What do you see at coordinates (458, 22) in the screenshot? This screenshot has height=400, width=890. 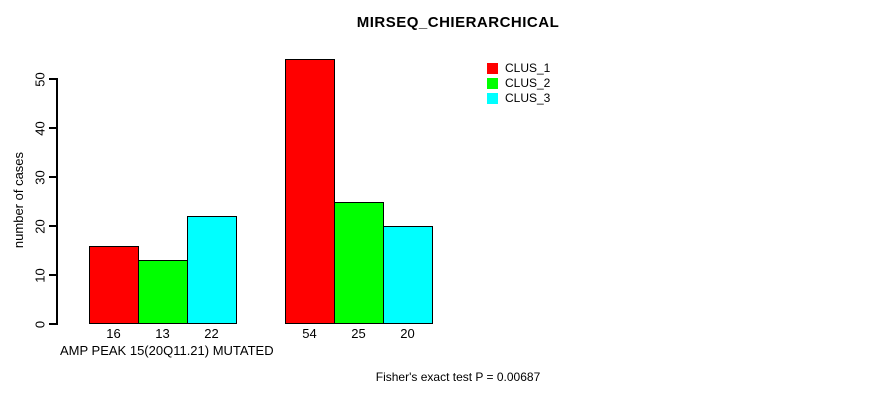 I see `chart-title: MIRSEQ_CHIERARCHICAL` at bounding box center [458, 22].